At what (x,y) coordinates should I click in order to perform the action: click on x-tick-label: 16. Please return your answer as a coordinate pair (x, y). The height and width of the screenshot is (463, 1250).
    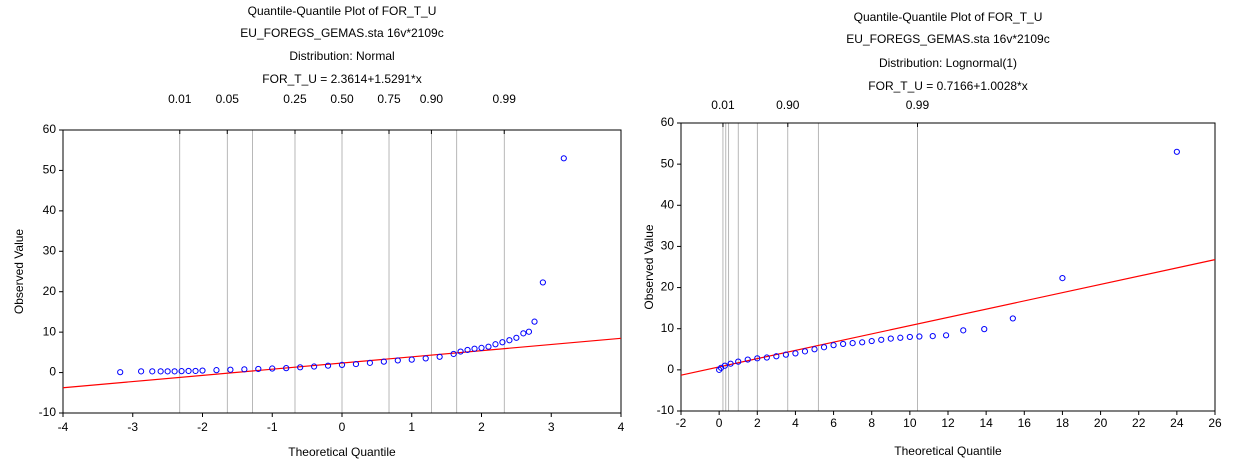
    Looking at the image, I should click on (1025, 423).